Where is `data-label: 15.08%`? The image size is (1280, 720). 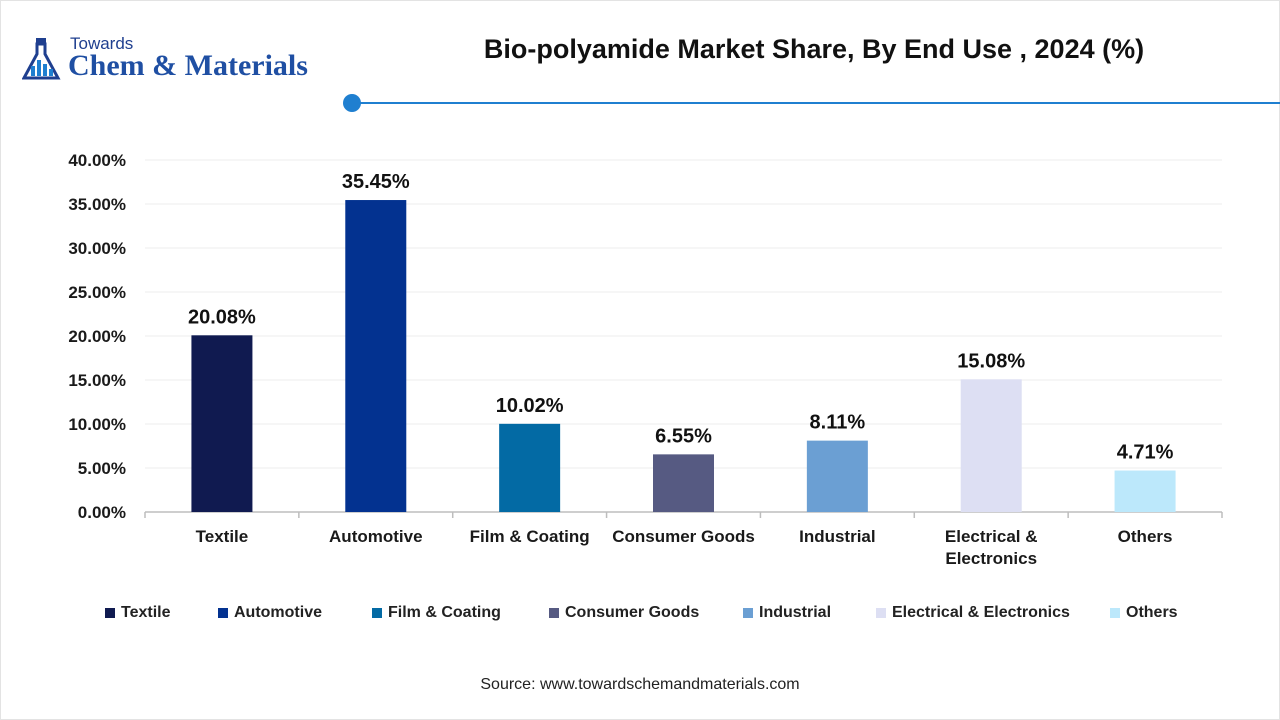
data-label: 15.08% is located at coordinates (991, 361).